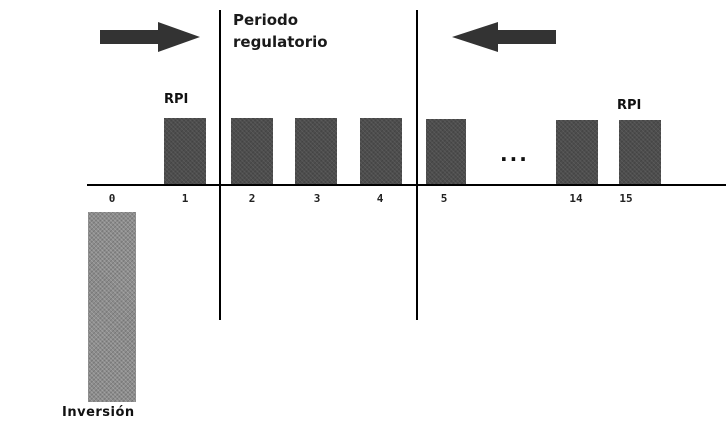 The image size is (726, 425). Describe the element at coordinates (266, 20) in the screenshot. I see `period-line-1: Periodo` at that location.